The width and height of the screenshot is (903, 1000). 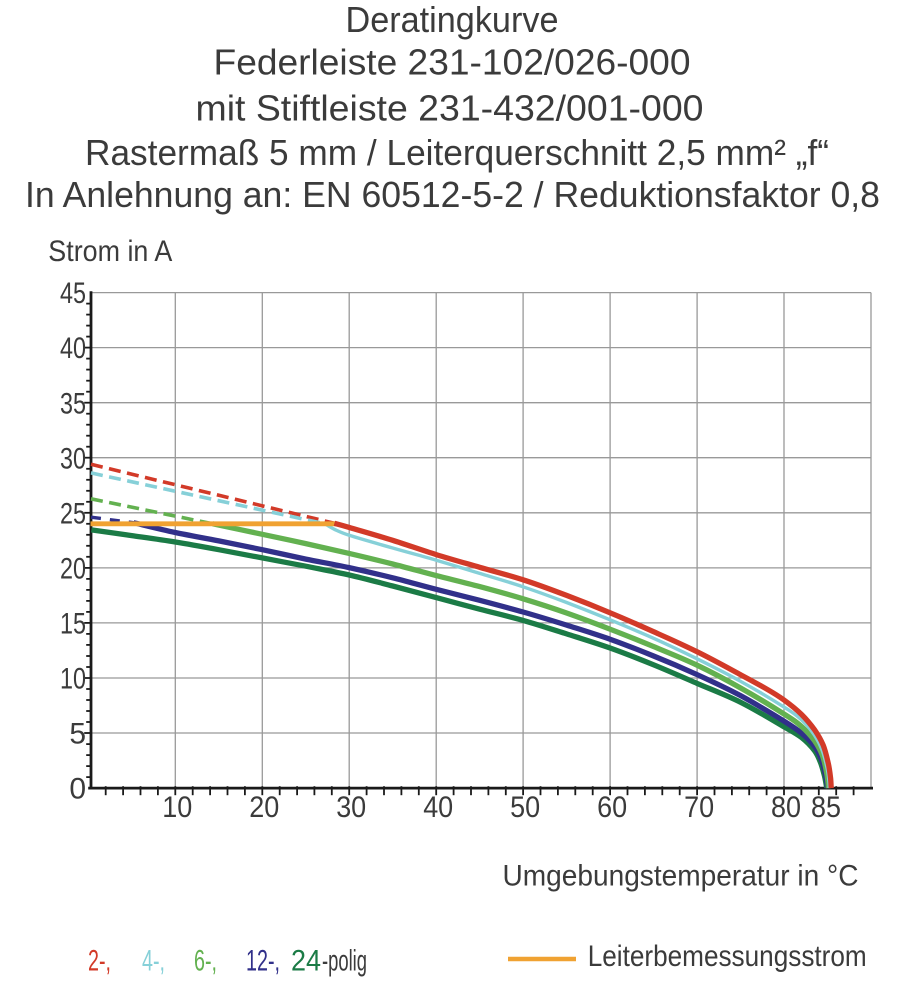 What do you see at coordinates (452, 62) in the screenshot?
I see `svg-text: Federleiste 231-102/026-000` at bounding box center [452, 62].